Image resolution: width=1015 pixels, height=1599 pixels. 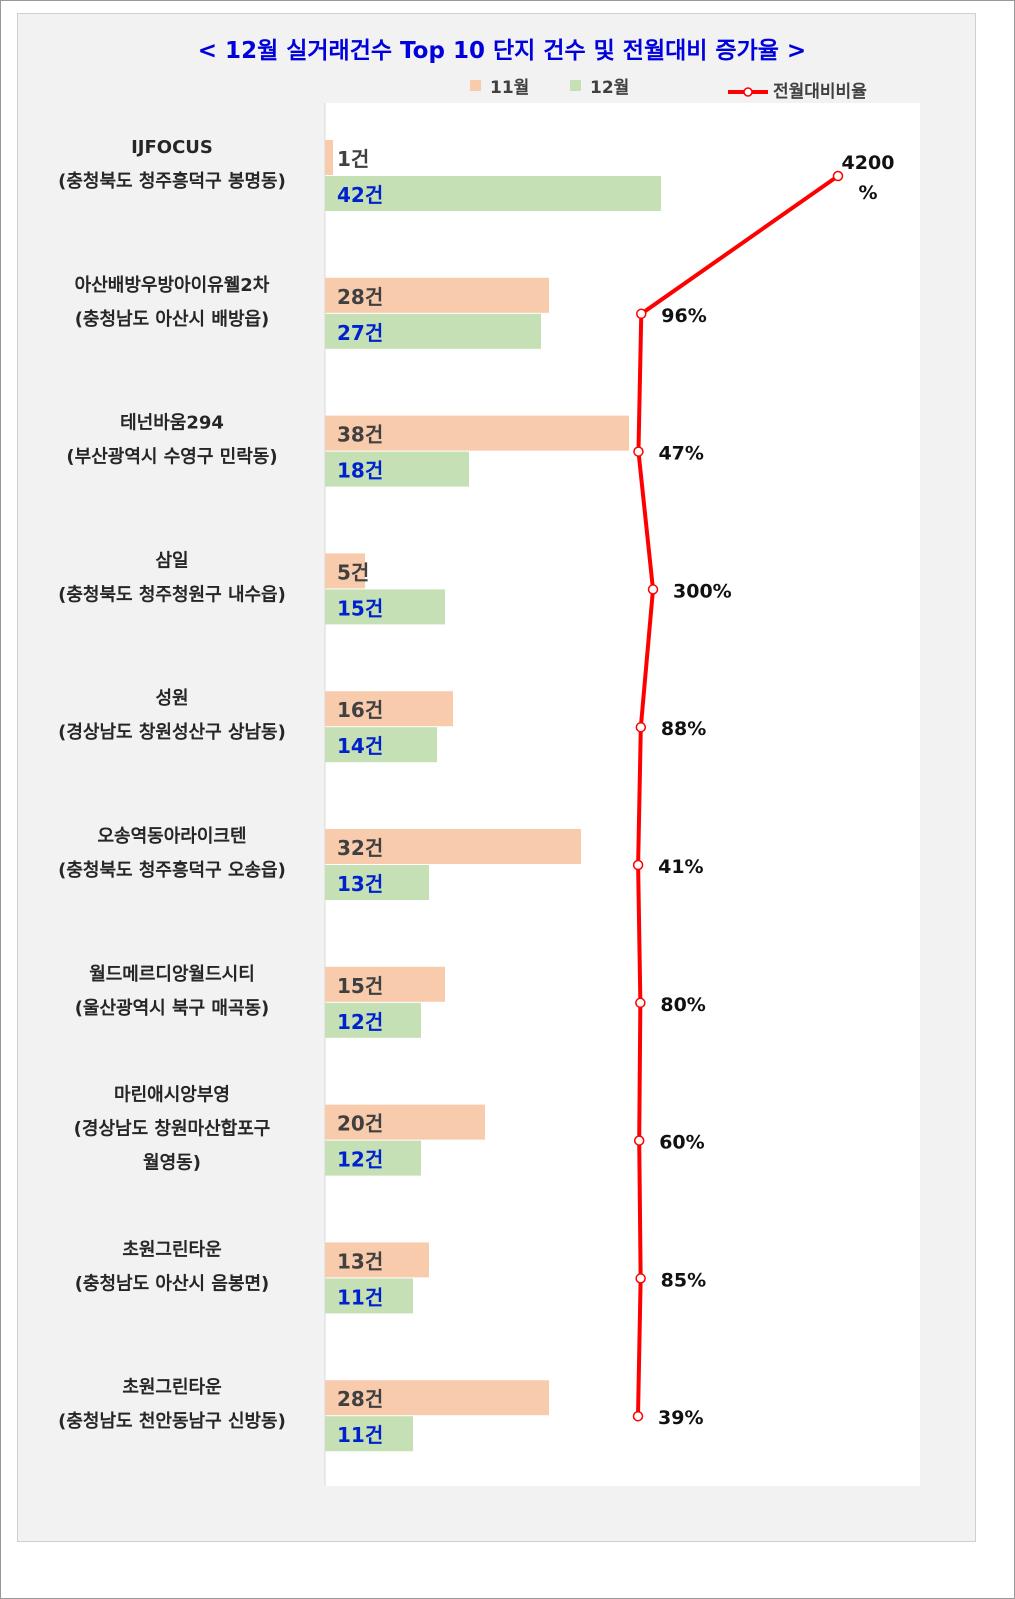 What do you see at coordinates (680, 454) in the screenshot?
I see `ratio-label: 47%` at bounding box center [680, 454].